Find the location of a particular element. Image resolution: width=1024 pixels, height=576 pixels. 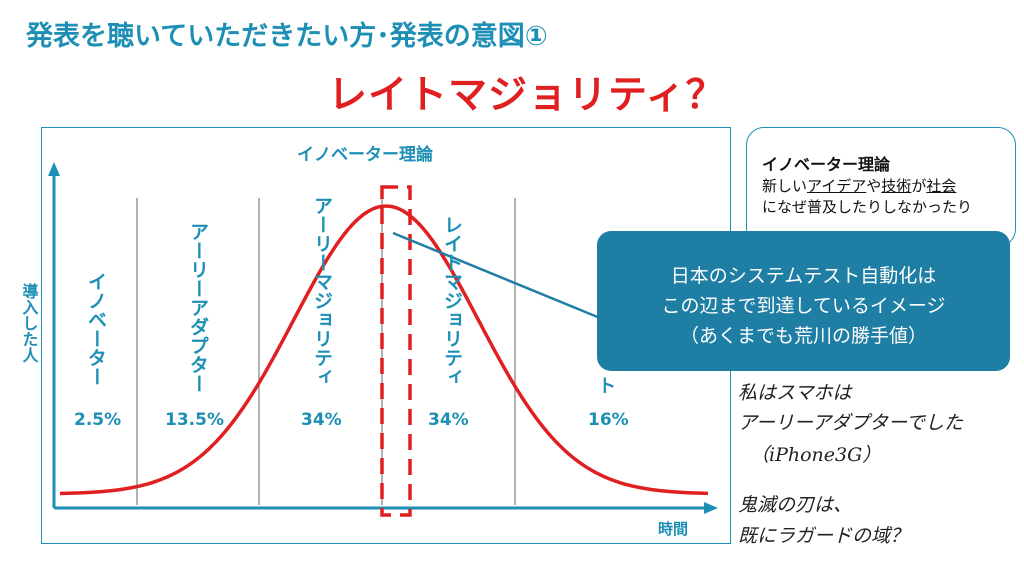

segment-percent-3: 34% is located at coordinates (321, 420).